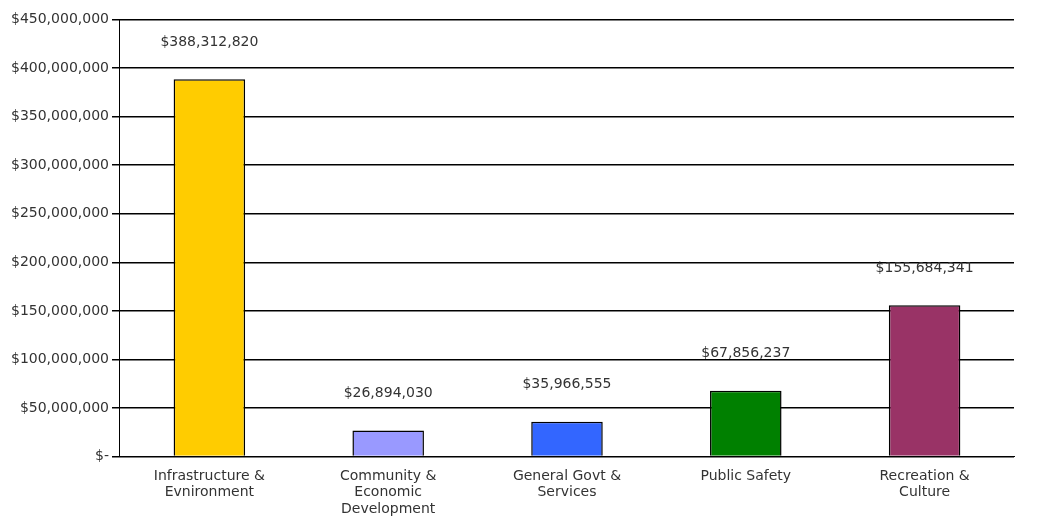 This screenshot has height=529, width=1042. Describe the element at coordinates (567, 383) in the screenshot. I see `data-label: $35,966,555` at that location.